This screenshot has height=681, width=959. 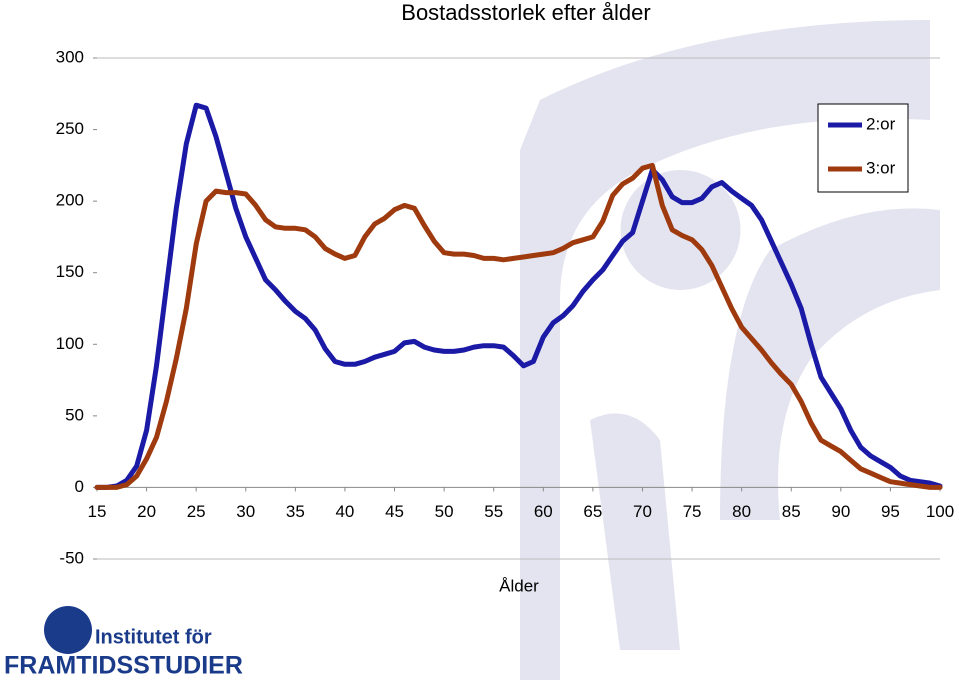 I want to click on logo-text: FRAMTIDSSTUDIER, so click(x=123, y=666).